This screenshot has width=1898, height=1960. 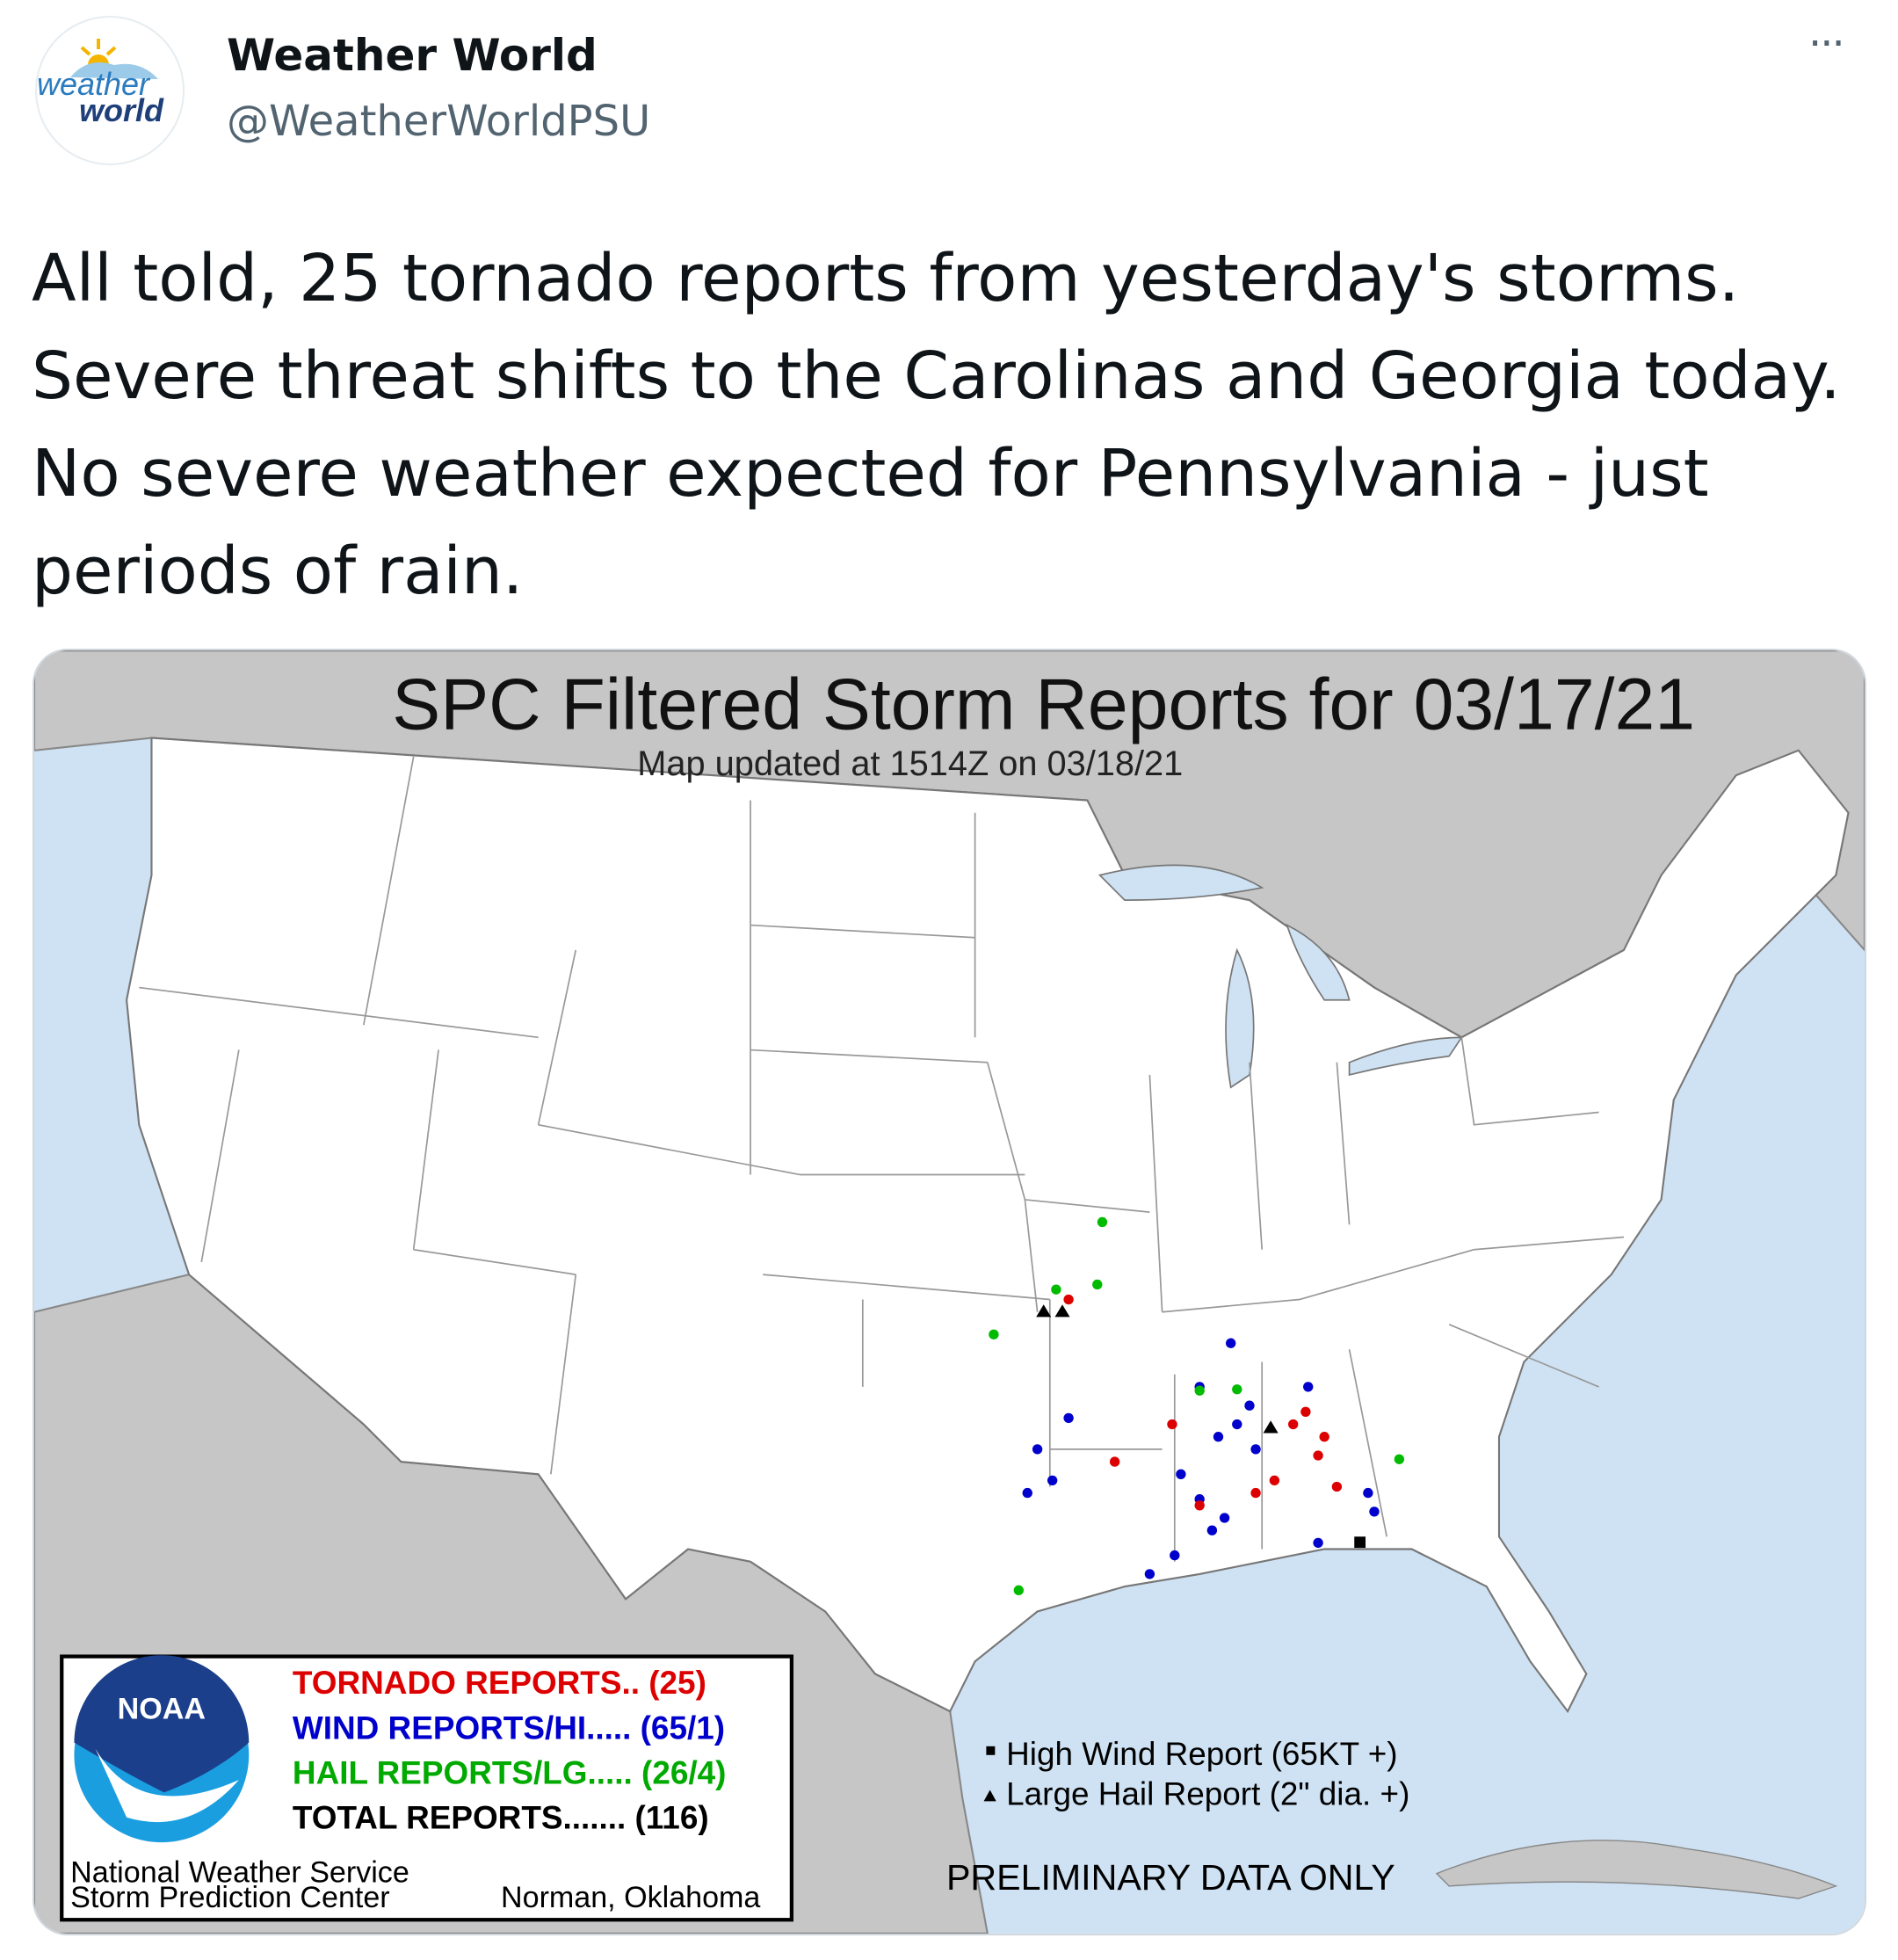 What do you see at coordinates (630, 1897) in the screenshot?
I see `org-location: Norman, Oklahoma` at bounding box center [630, 1897].